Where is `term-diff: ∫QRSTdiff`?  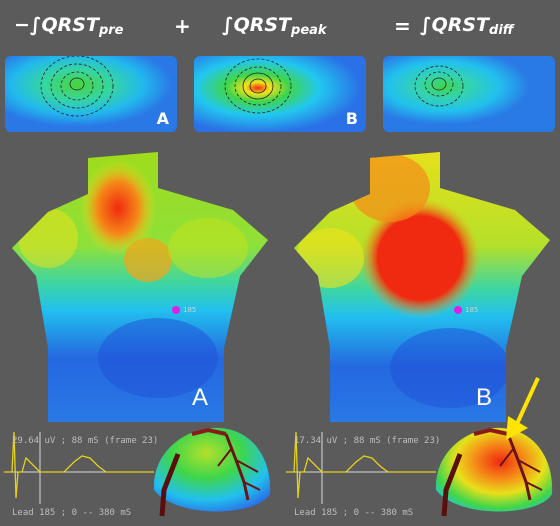
term-diff: ∫QRSTdiff is located at coordinates (467, 26).